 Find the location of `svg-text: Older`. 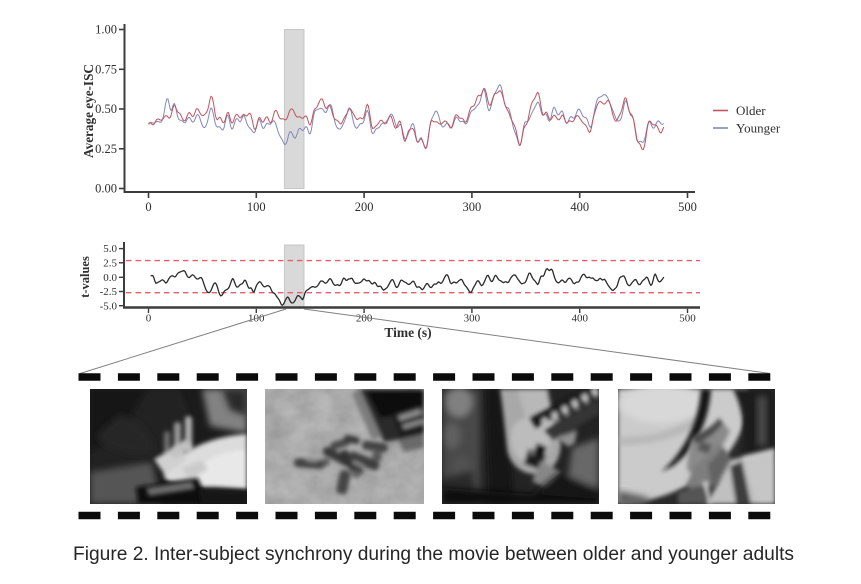

svg-text: Older is located at coordinates (751, 110).